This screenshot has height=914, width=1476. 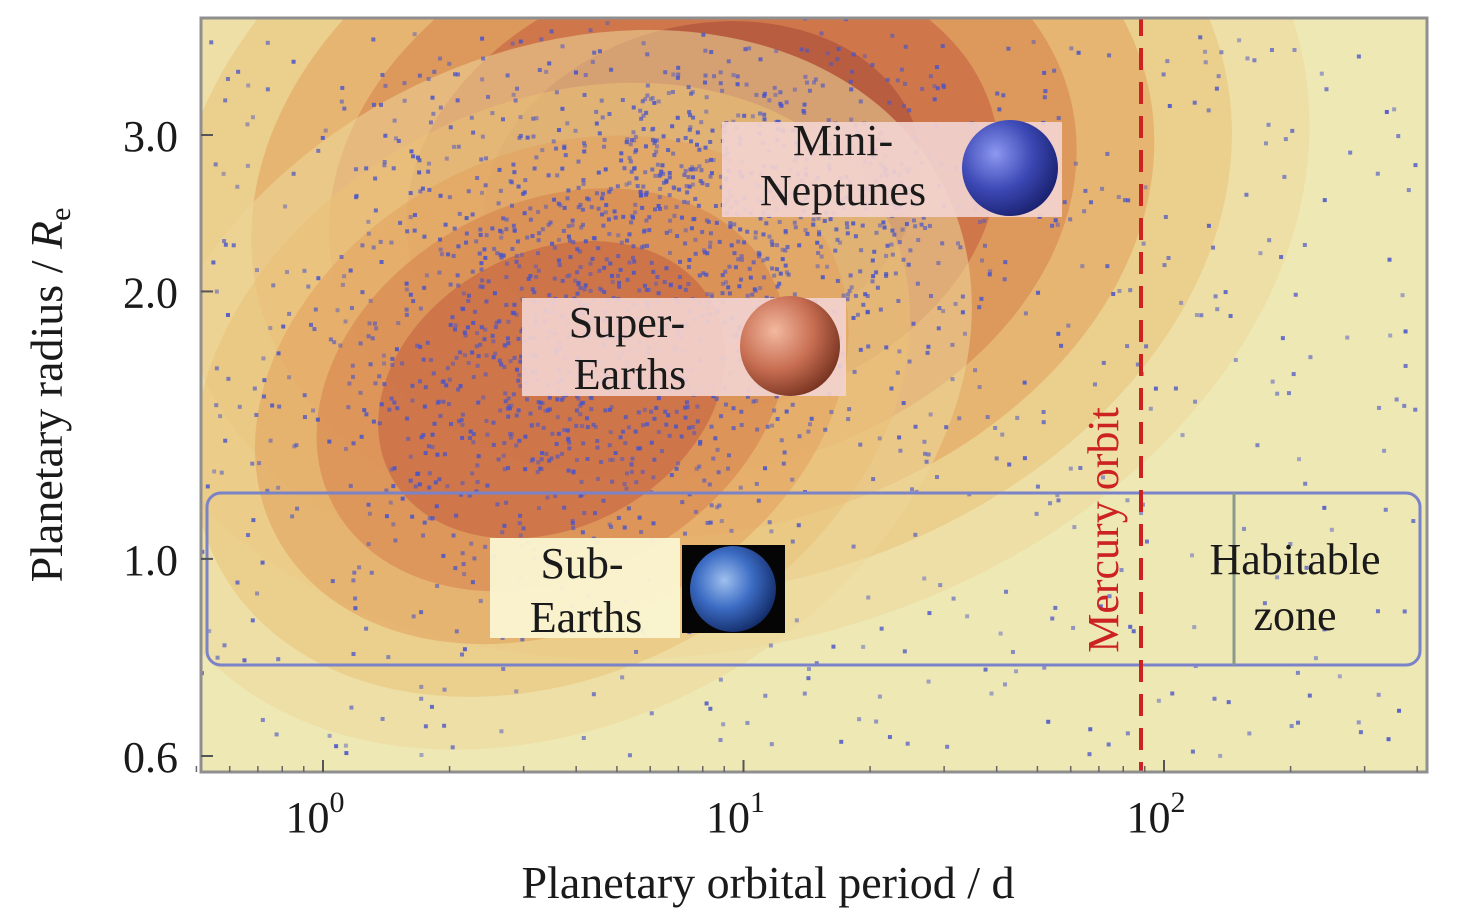 What do you see at coordinates (46, 415) in the screenshot?
I see `y-axis-label-main: Planetary radius /` at bounding box center [46, 415].